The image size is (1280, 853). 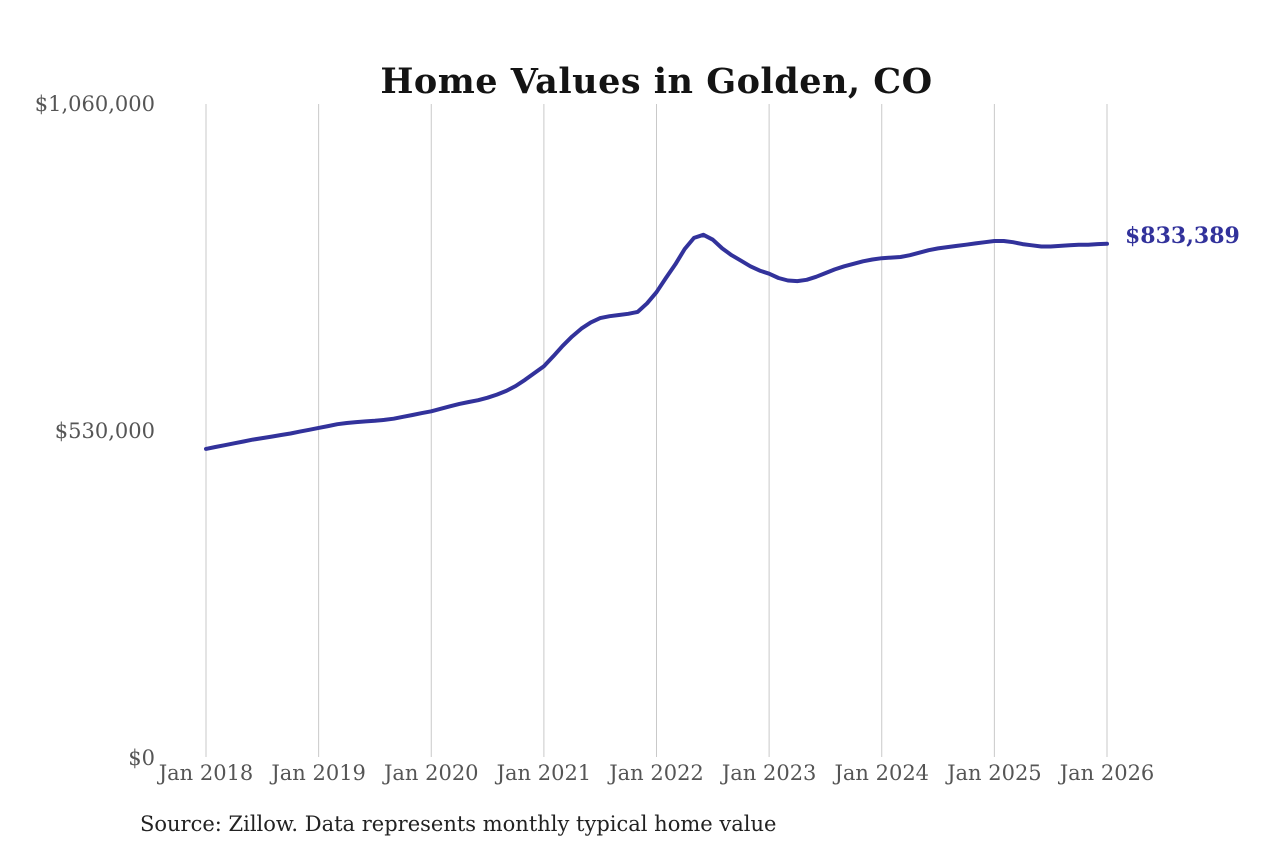 What do you see at coordinates (656, 773) in the screenshot?
I see `x-tick-label: Jan 2022` at bounding box center [656, 773].